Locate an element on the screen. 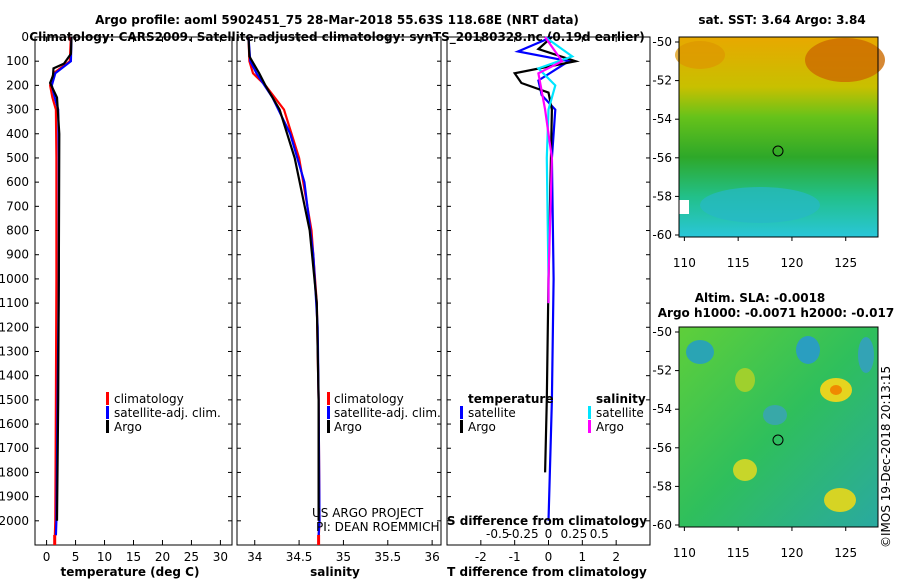 This screenshot has width=900, height=580. temperature-legend: climatology satellite-adj. clim. Argo is located at coordinates (163, 413).